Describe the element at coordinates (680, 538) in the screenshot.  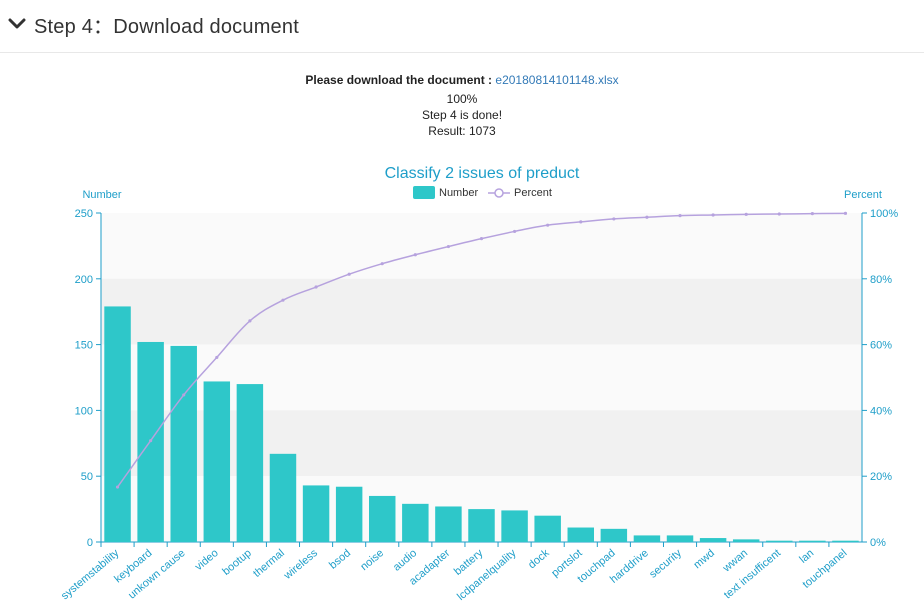
I see `bar-security` at that location.